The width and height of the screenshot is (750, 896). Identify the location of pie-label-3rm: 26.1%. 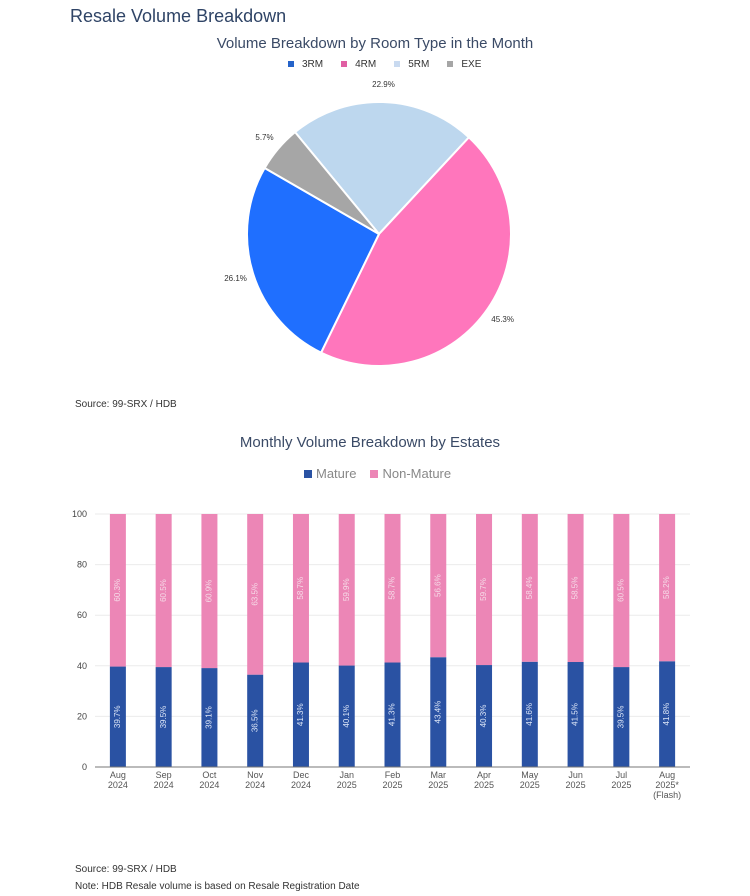
(235, 278).